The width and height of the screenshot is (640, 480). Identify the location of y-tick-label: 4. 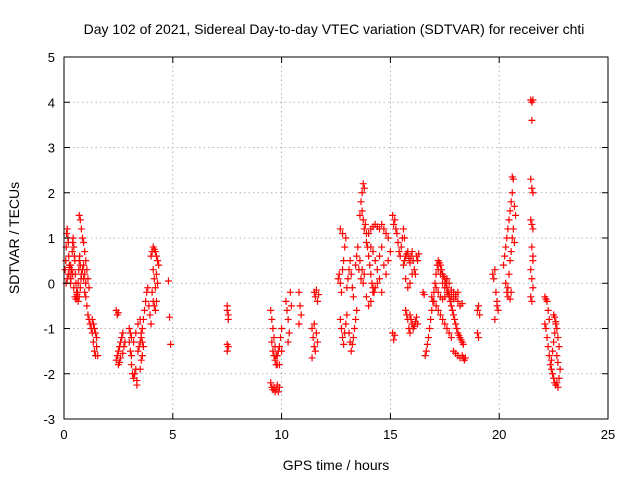
(51, 102).